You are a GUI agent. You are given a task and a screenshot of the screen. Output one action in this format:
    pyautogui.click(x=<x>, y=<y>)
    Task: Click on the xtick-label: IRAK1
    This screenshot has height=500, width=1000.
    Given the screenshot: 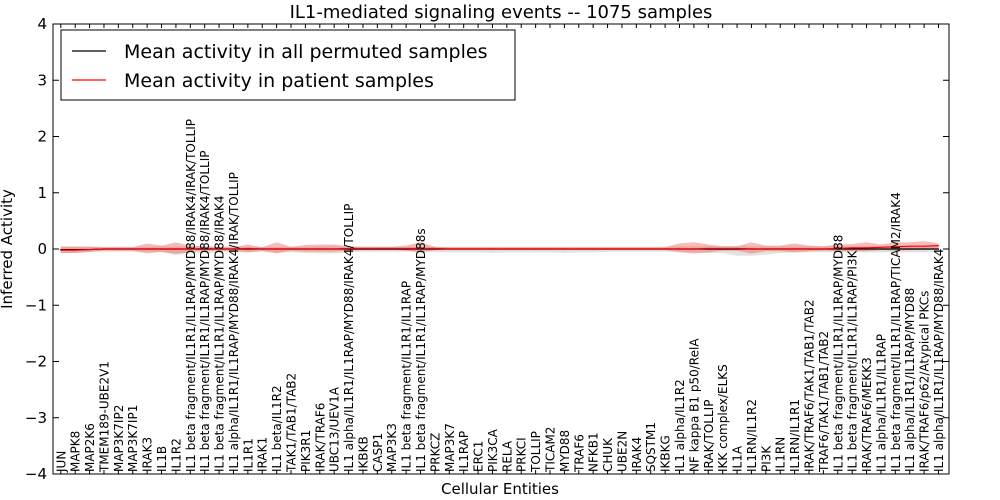 What is the action you would take?
    pyautogui.click(x=263, y=454)
    